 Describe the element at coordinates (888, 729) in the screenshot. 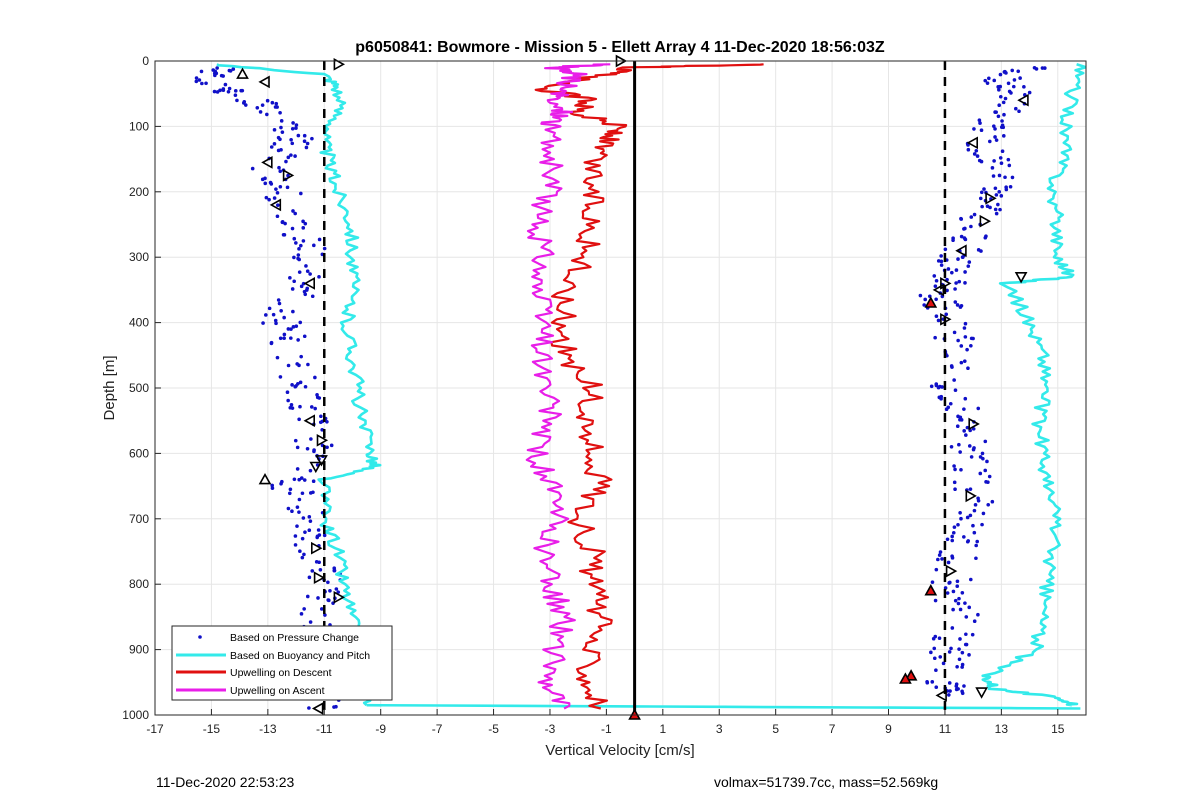

I see `x-tick-label: 9` at that location.